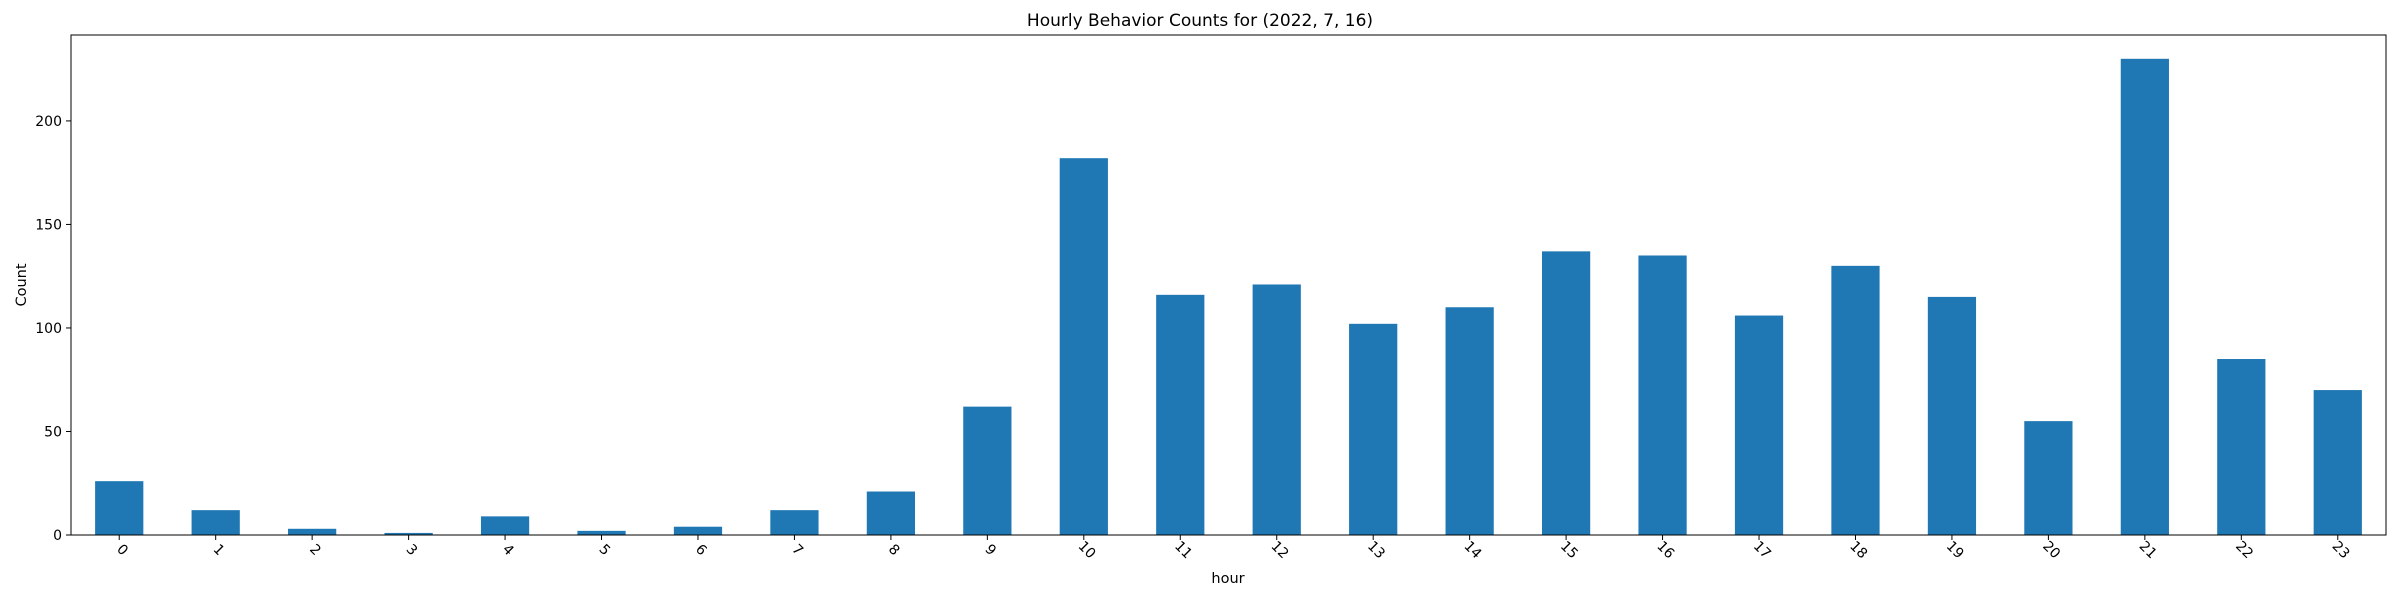  Describe the element at coordinates (48, 225) in the screenshot. I see `y-tick-label: 150` at that location.